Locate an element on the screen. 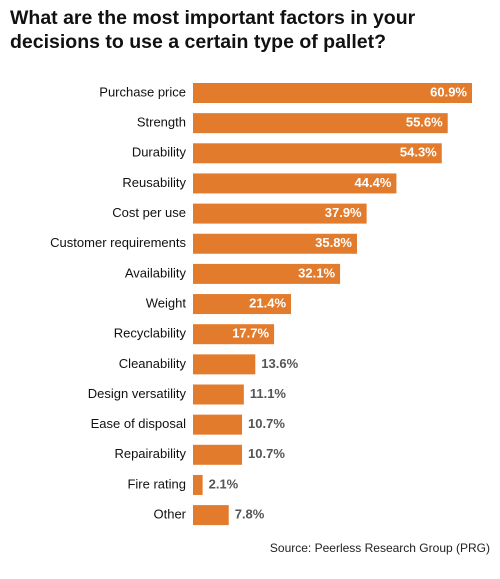 This screenshot has height=579, width=500. value-label: 35.8% is located at coordinates (333, 242).